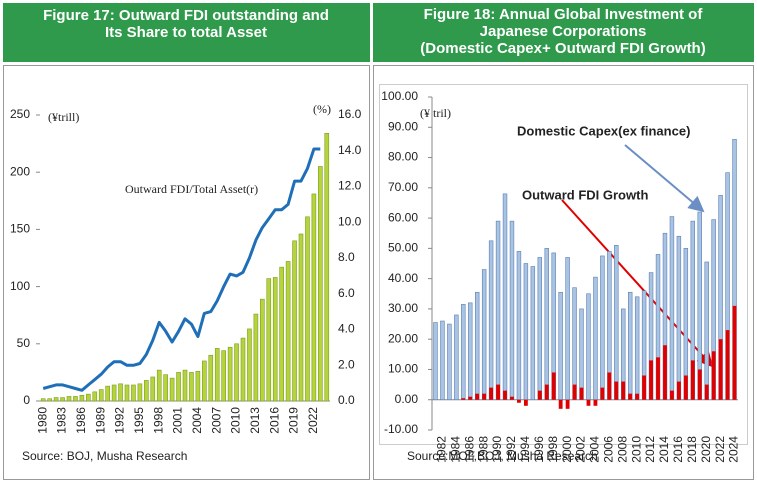  Describe the element at coordinates (581, 449) in the screenshot. I see `x-tick-label: 2002` at that location.